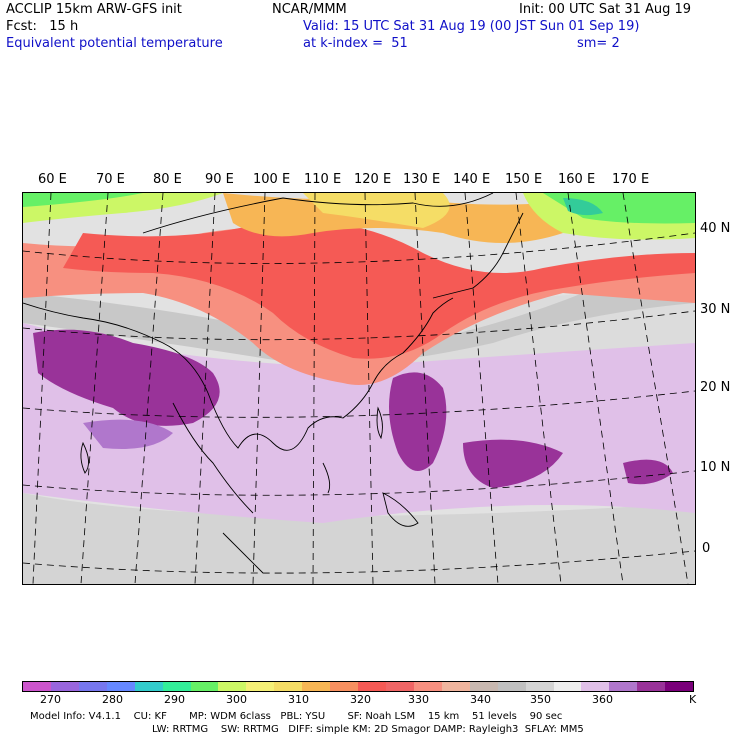 The height and width of the screenshot is (740, 740). What do you see at coordinates (577, 179) in the screenshot?
I see `lon-label: 160 E` at bounding box center [577, 179].